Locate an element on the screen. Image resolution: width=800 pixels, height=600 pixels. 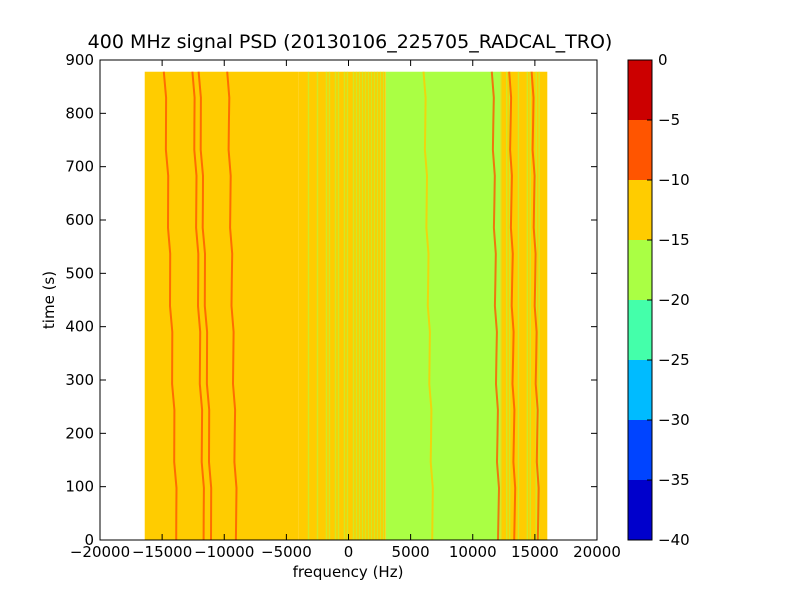
y-tick-label: 600 is located at coordinates (79, 220).